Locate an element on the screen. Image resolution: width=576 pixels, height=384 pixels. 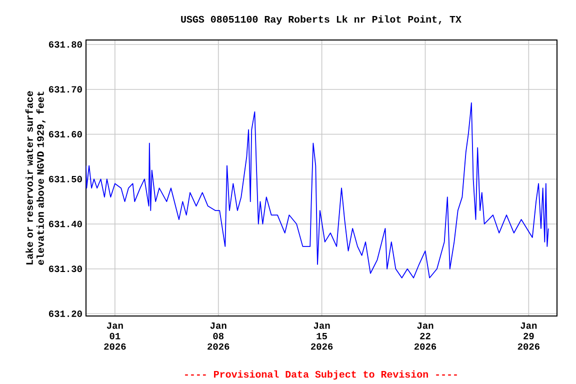
y-tick-label: 631.50 is located at coordinates (65, 179).